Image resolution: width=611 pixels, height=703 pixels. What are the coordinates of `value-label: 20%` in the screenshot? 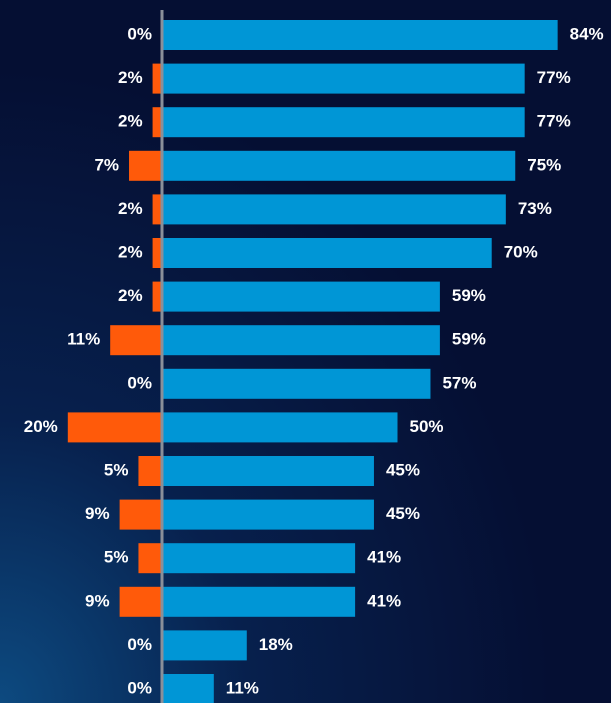 It's located at (41, 426).